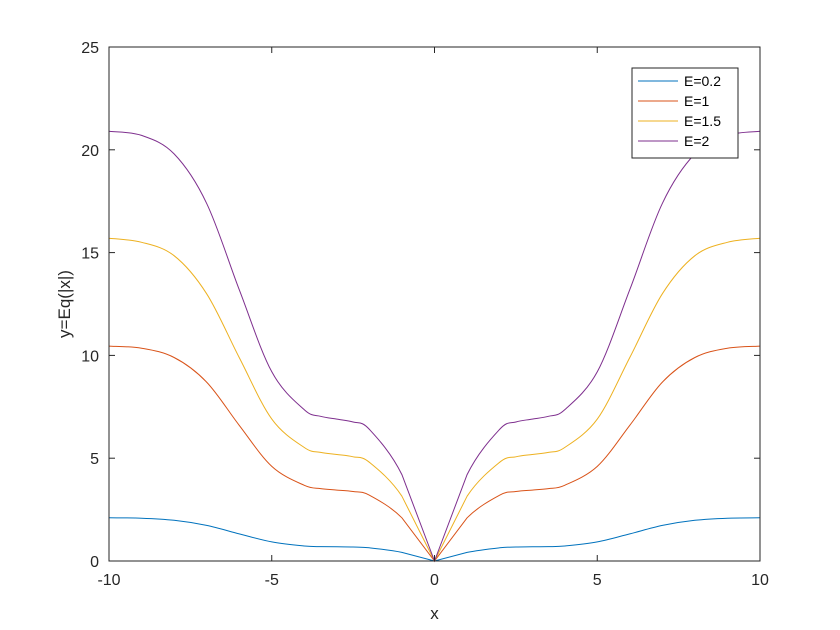 The width and height of the screenshot is (840, 630). Describe the element at coordinates (64, 304) in the screenshot. I see `y-axis-label: y=Eq(|x|)` at that location.